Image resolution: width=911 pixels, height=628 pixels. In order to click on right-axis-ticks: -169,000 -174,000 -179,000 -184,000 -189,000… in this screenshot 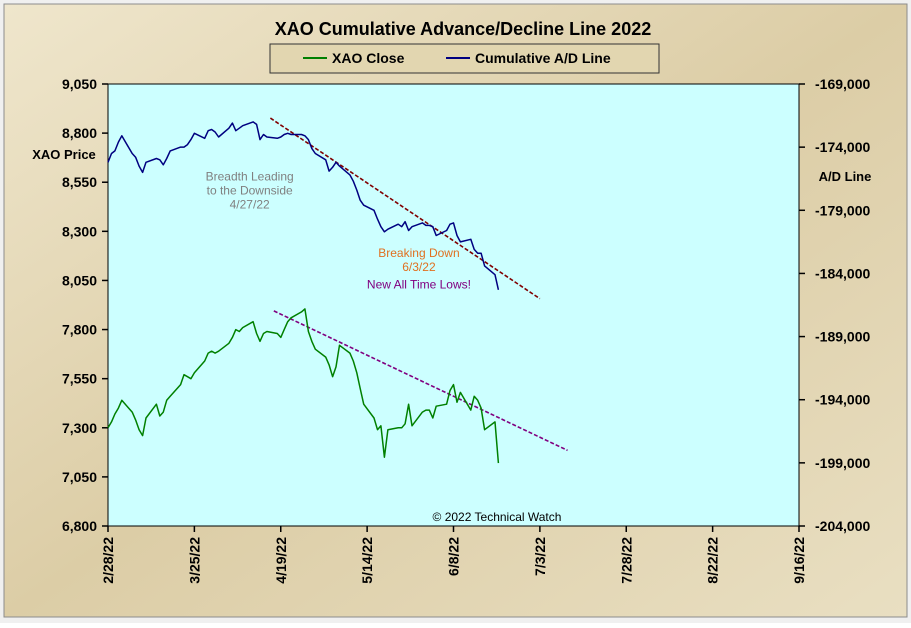, I will do `click(834, 305)`.